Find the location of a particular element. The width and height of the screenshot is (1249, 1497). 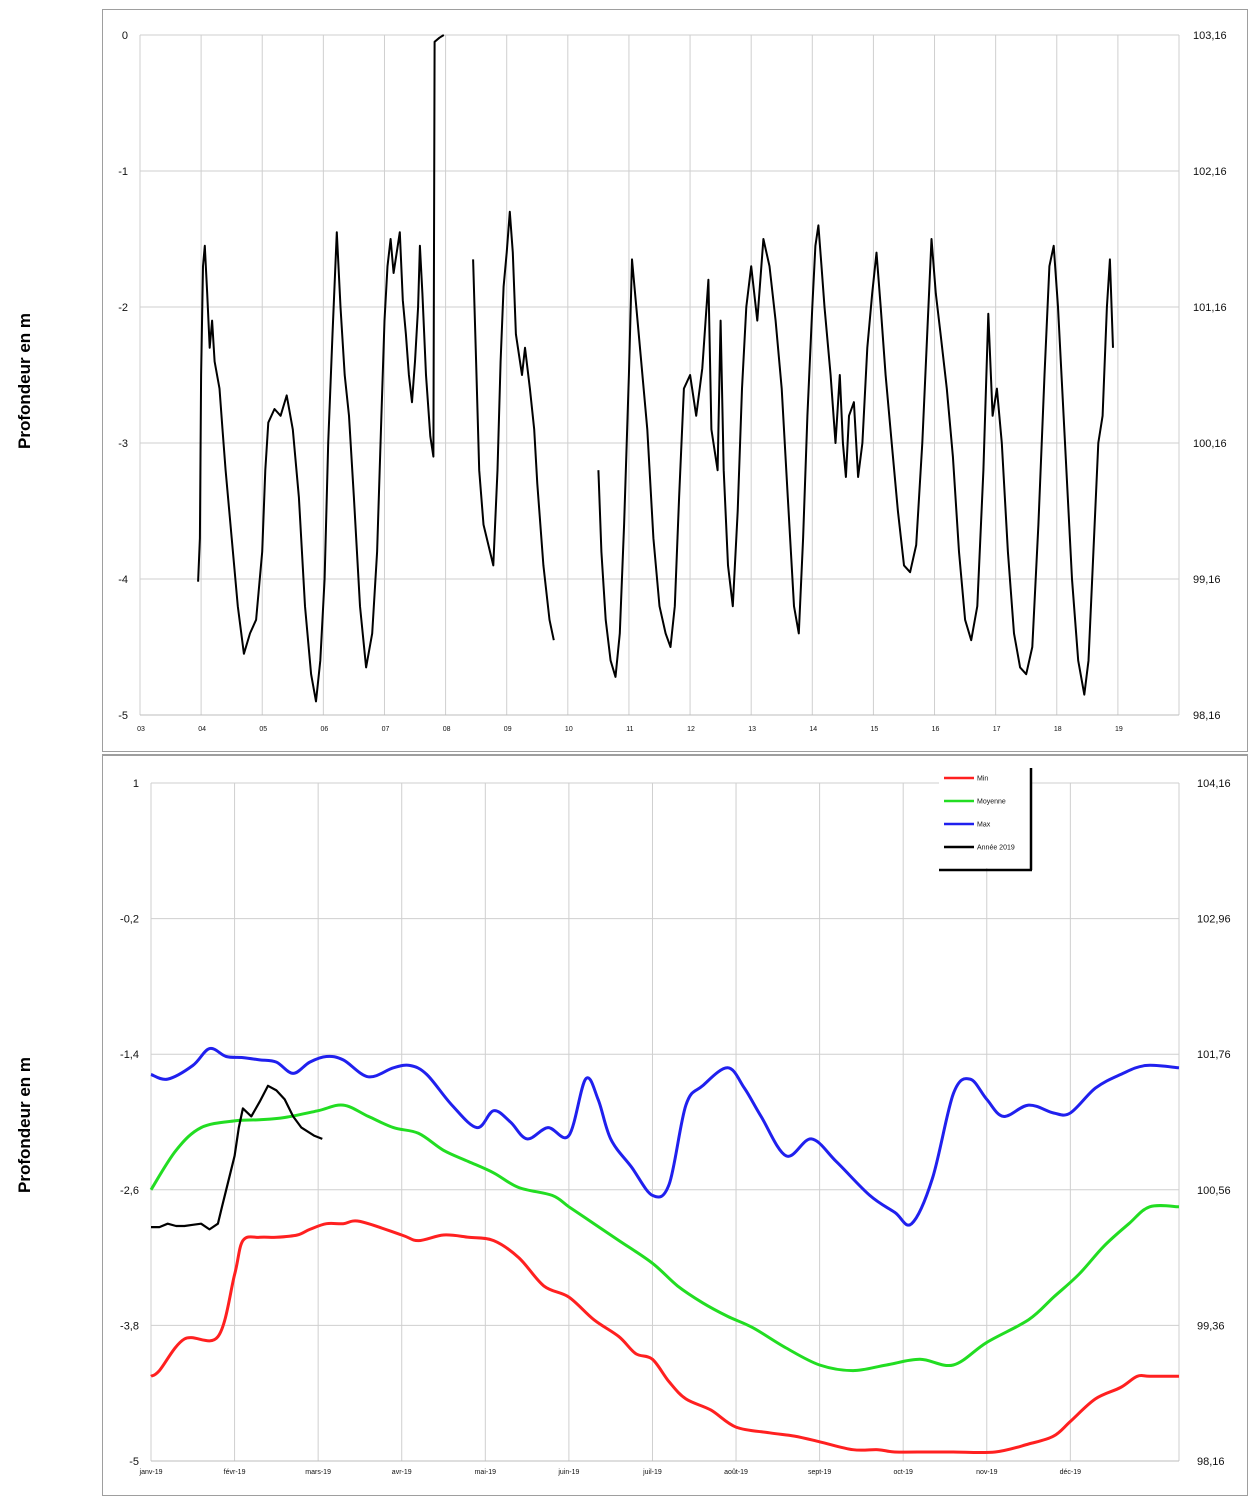

x-tick-label: 05 is located at coordinates (263, 729).